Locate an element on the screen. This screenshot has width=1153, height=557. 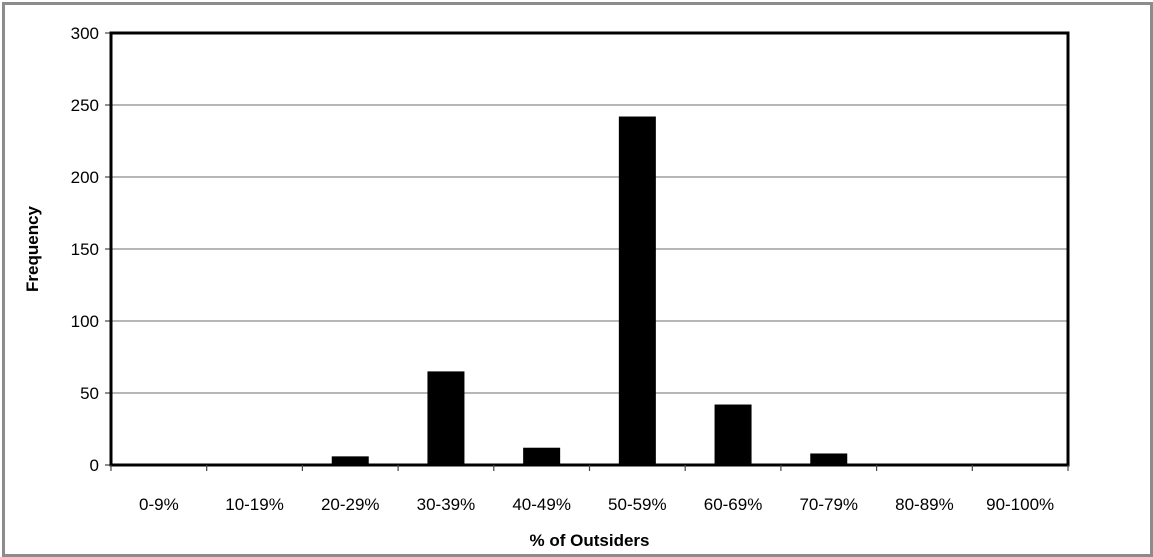
y-tick-label: 0 is located at coordinates (94, 465).